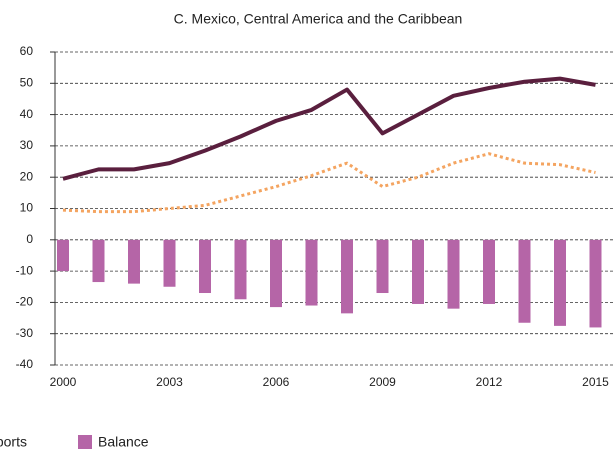  I want to click on y-tick-label: 0, so click(29, 239).